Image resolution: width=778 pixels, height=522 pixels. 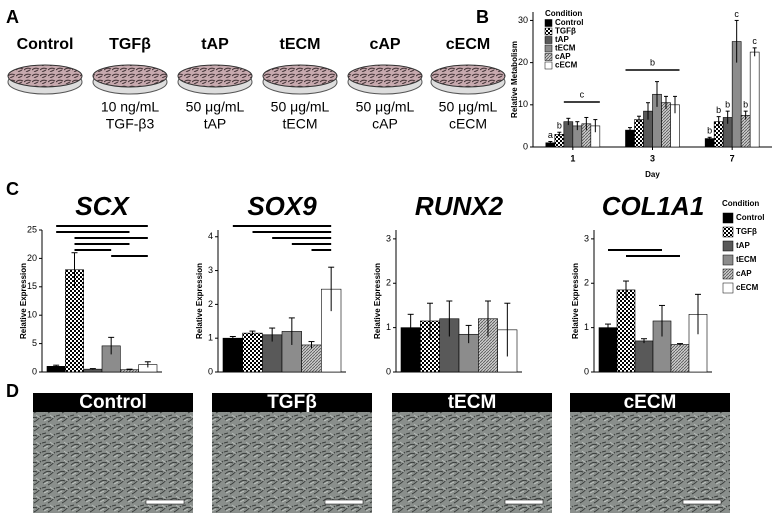 I want to click on panel-letter: A, so click(x=12, y=17).